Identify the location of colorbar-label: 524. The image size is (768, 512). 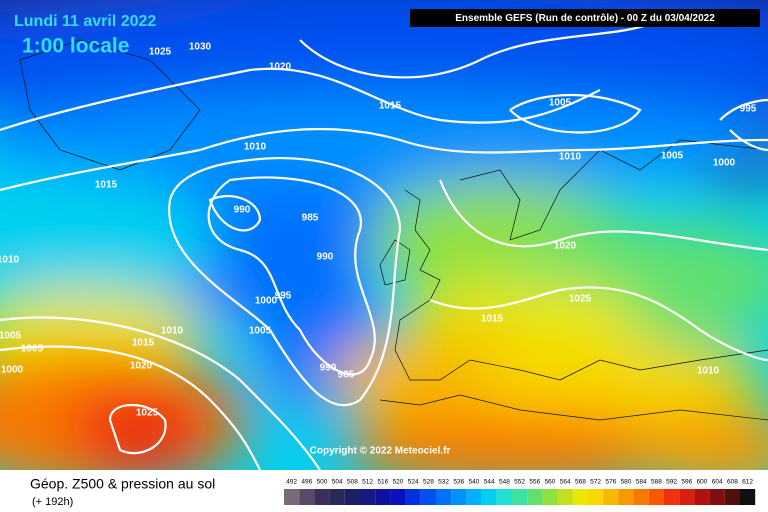
(413, 482).